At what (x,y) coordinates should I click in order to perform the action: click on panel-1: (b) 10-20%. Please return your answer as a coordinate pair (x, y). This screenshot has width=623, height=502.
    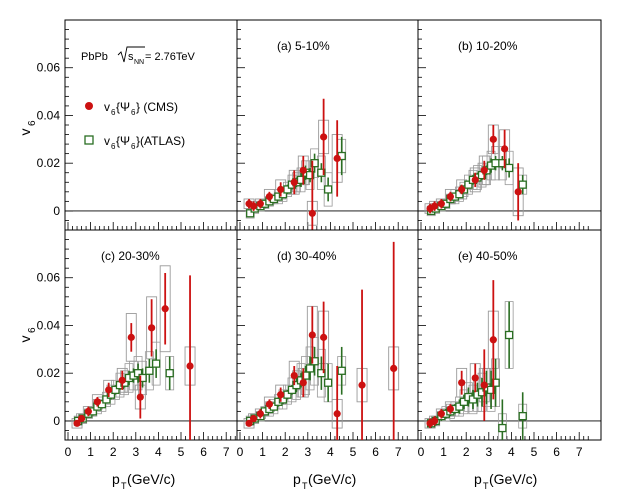
    Looking at the image, I should click on (509, 125).